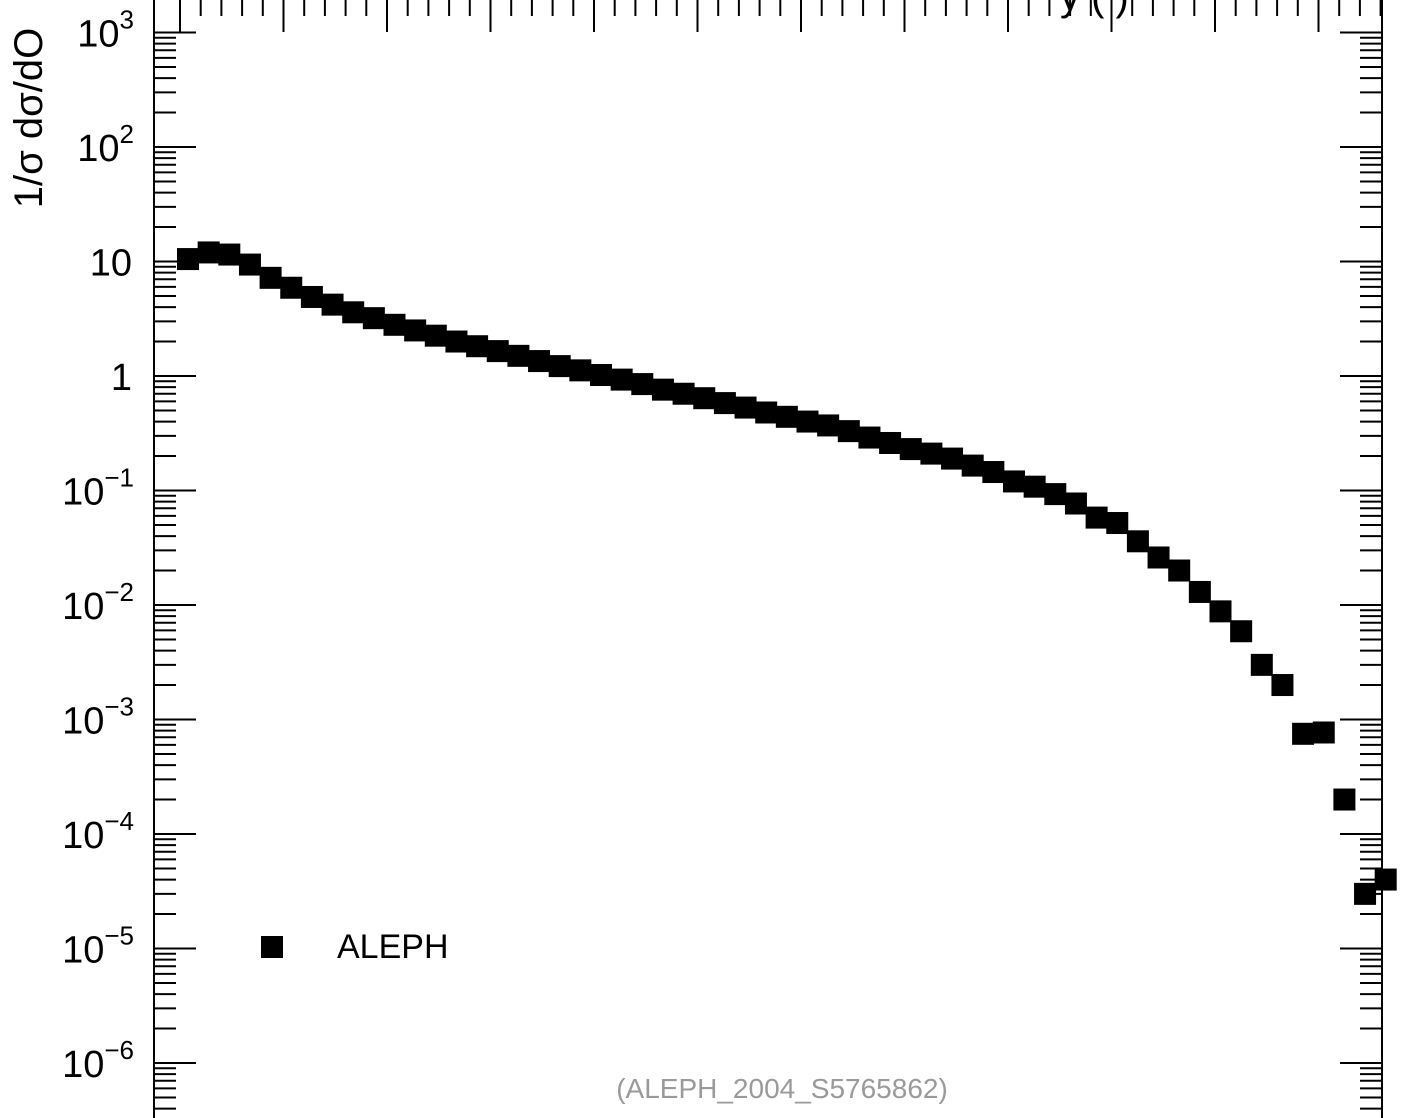  Describe the element at coordinates (105, 144) in the screenshot. I see `y-tick-label: 10²` at that location.